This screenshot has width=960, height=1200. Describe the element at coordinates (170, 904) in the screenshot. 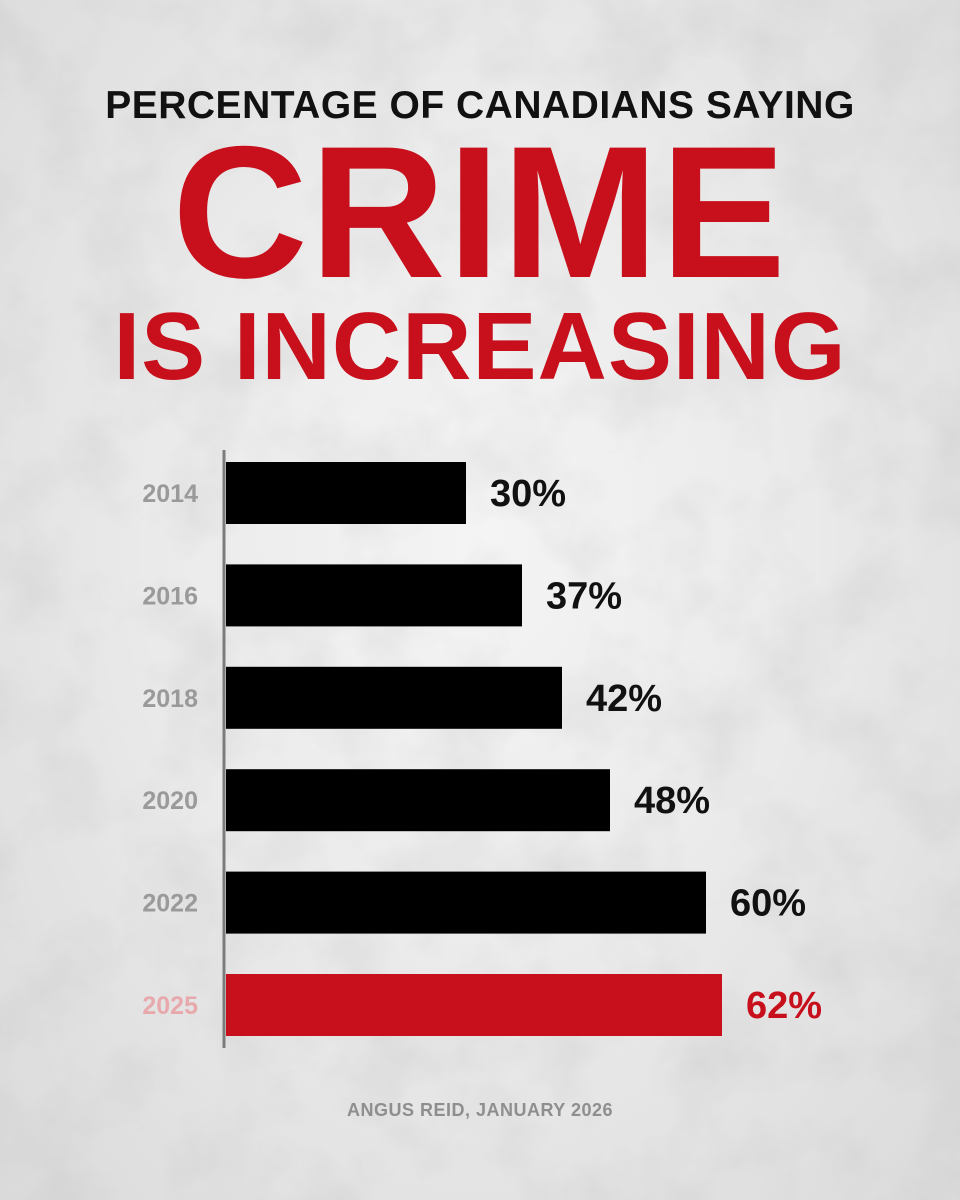

I see `tick-label-2022: 2022` at that location.